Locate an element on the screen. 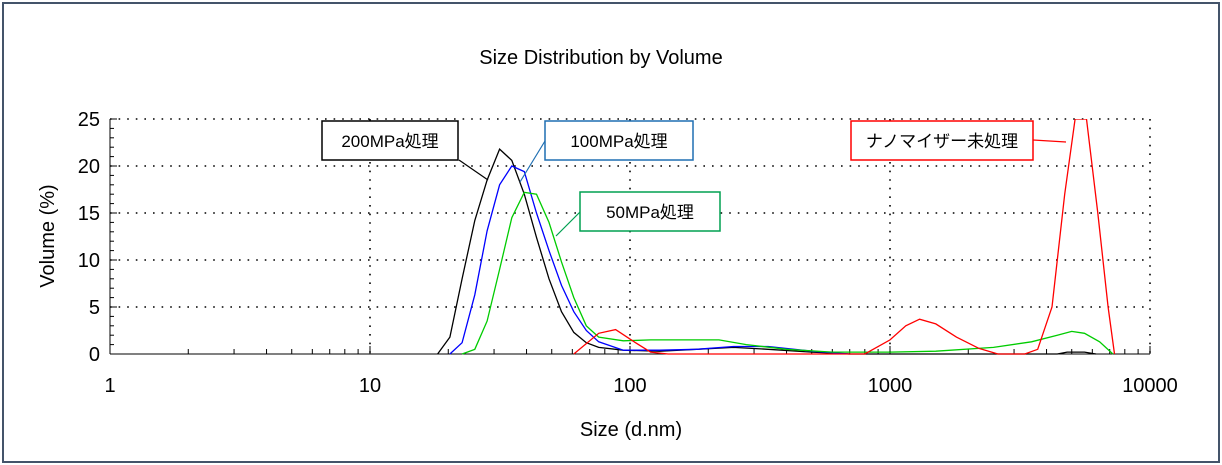  callout-200mpa-label: 200MPa処理 is located at coordinates (389, 141).